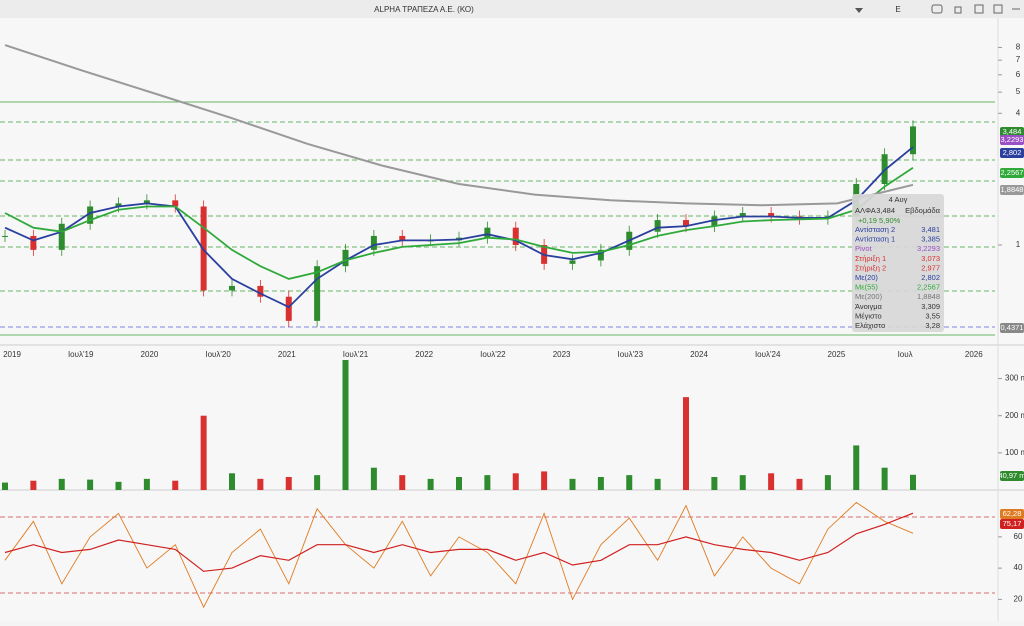  What do you see at coordinates (768, 354) in the screenshot?
I see `x-tick-label: Ιουλ'24` at bounding box center [768, 354].